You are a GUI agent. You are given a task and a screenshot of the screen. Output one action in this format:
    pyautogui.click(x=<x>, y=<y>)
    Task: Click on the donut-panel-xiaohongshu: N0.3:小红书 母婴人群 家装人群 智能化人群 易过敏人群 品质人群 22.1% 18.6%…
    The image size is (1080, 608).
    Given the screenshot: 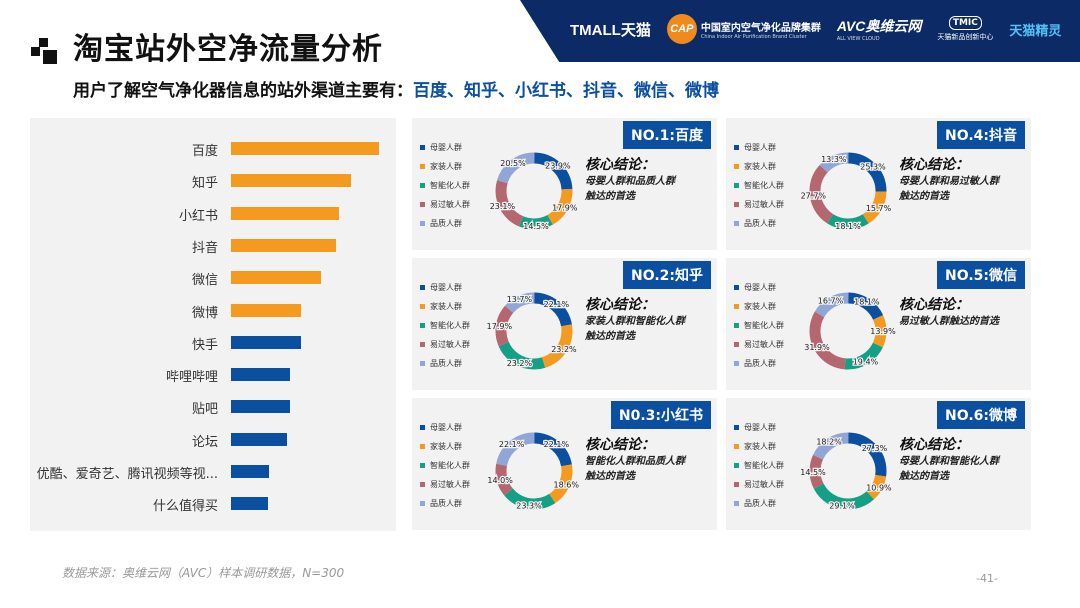 What is the action you would take?
    pyautogui.click(x=564, y=464)
    